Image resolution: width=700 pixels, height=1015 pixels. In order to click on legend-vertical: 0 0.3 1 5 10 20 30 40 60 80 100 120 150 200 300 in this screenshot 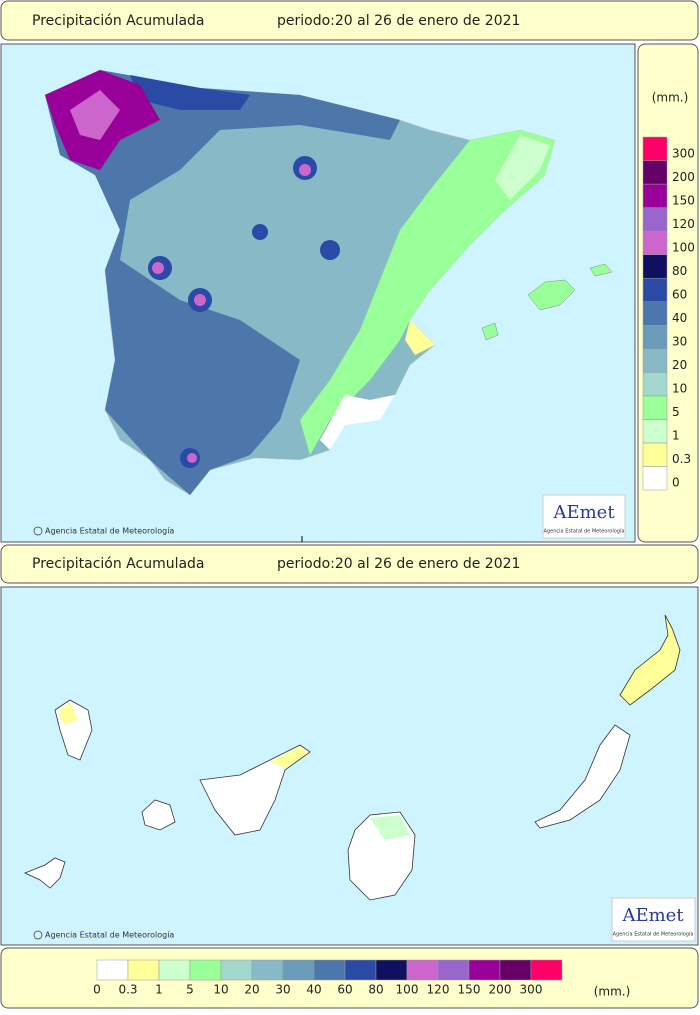, I will do `click(668, 313)`.